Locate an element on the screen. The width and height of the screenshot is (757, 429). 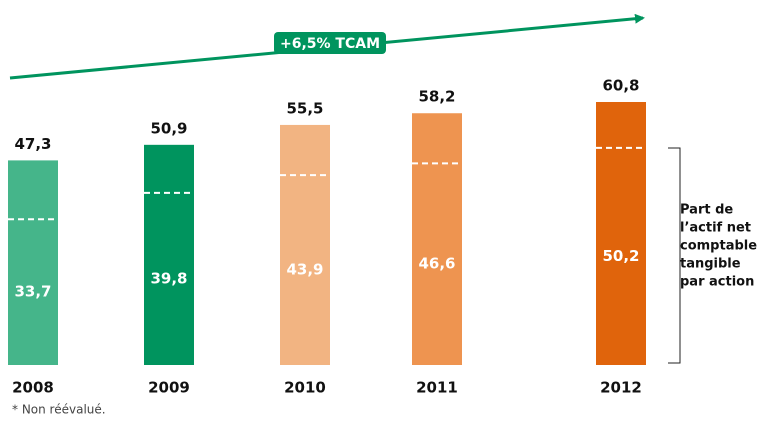
x-tick-label: 2010 is located at coordinates (305, 388).